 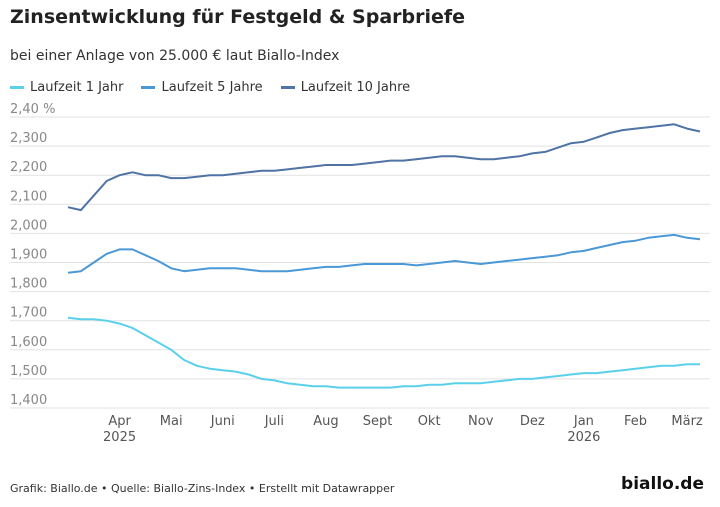 What do you see at coordinates (326, 421) in the screenshot?
I see `x-tick-label: Aug` at bounding box center [326, 421].